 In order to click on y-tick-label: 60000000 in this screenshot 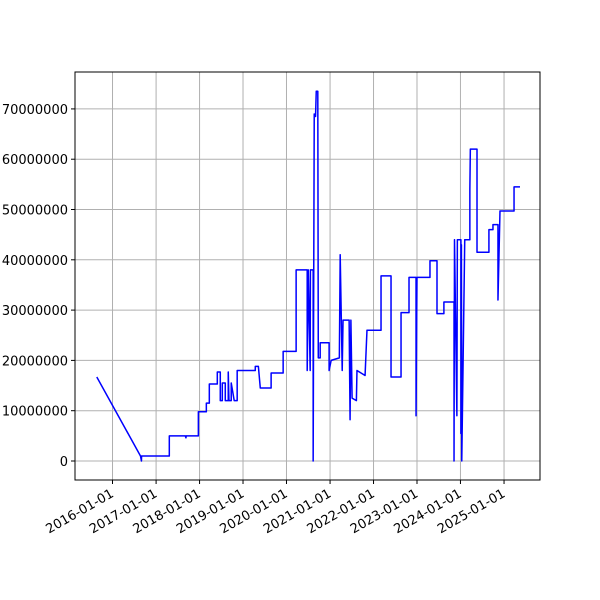, I will do `click(35, 160)`.